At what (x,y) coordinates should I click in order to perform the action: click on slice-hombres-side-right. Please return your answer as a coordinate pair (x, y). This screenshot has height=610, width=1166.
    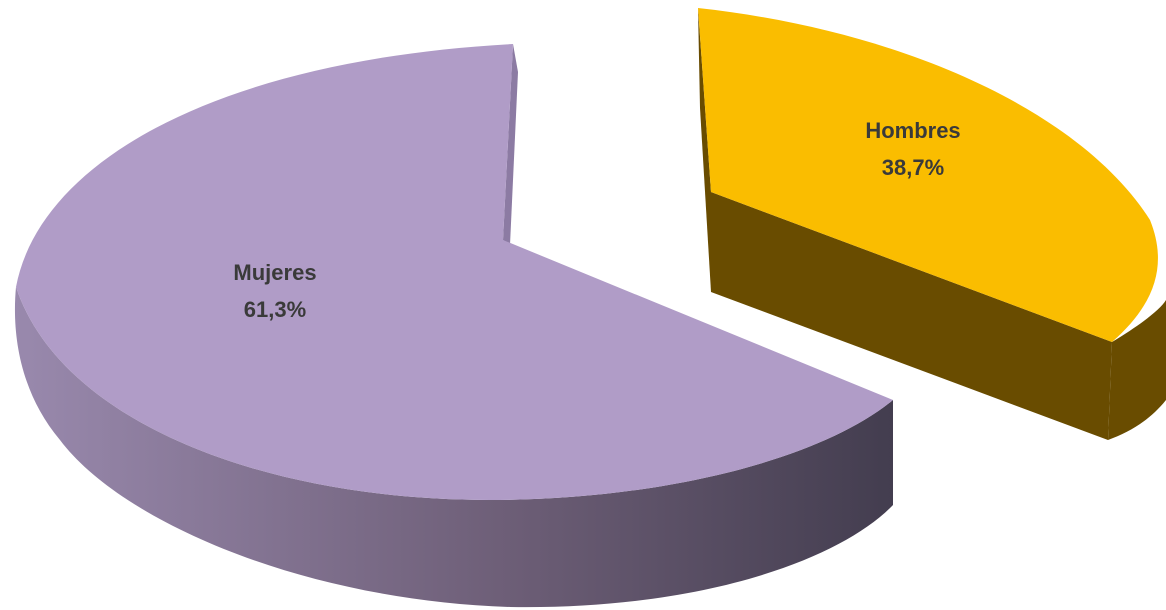
    Looking at the image, I should click on (1137, 370).